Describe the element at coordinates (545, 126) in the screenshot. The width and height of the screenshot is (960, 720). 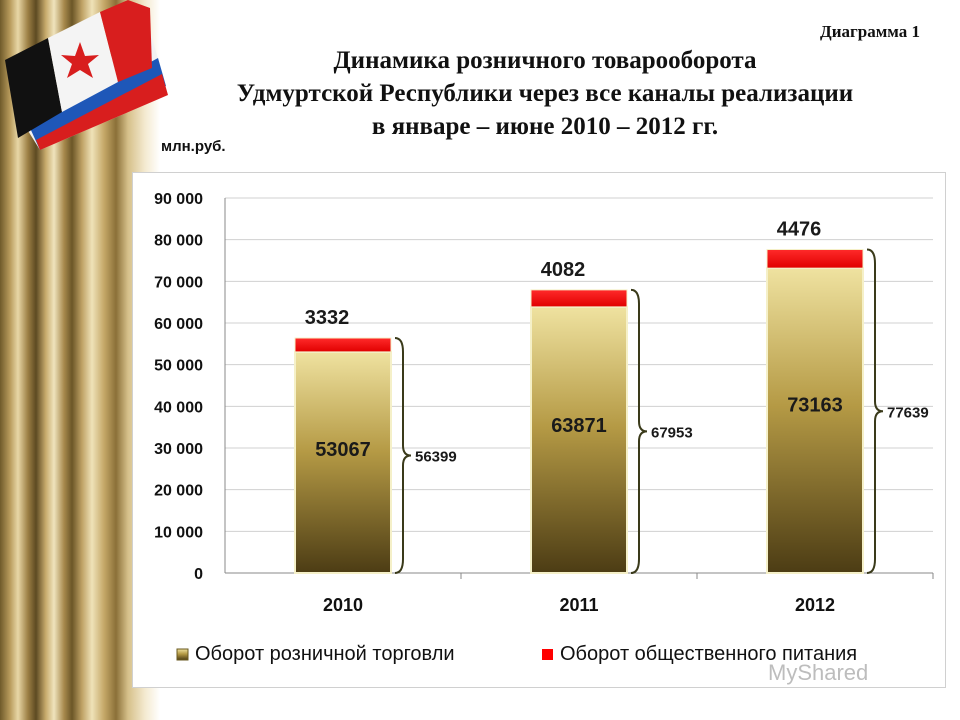
I see `title-line-3: в январе – июне 2010 – 2012 гг.` at that location.